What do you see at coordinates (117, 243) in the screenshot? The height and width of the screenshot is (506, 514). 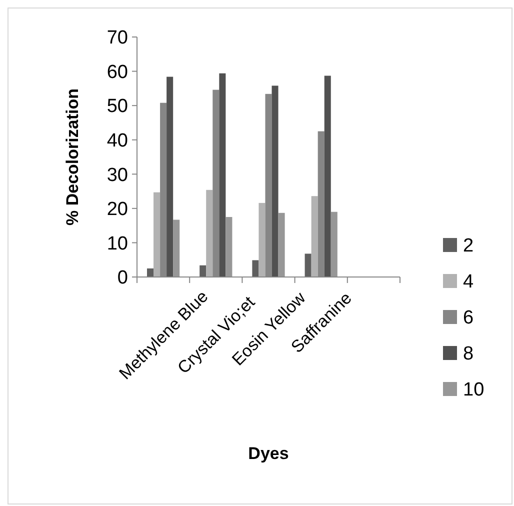 I see `y-tick-label: 10` at bounding box center [117, 243].